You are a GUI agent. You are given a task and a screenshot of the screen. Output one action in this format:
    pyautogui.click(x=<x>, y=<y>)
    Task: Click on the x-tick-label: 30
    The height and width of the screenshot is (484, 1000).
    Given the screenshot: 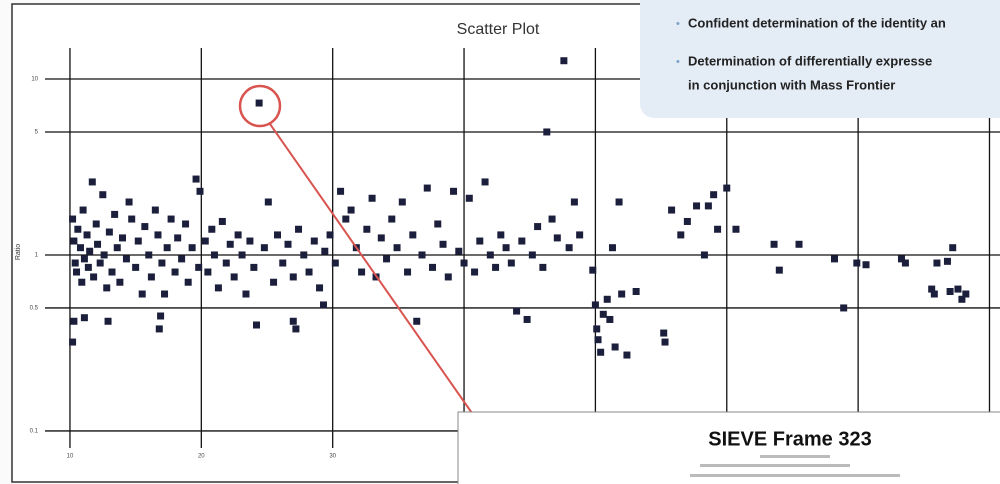 What is the action you would take?
    pyautogui.click(x=332, y=457)
    